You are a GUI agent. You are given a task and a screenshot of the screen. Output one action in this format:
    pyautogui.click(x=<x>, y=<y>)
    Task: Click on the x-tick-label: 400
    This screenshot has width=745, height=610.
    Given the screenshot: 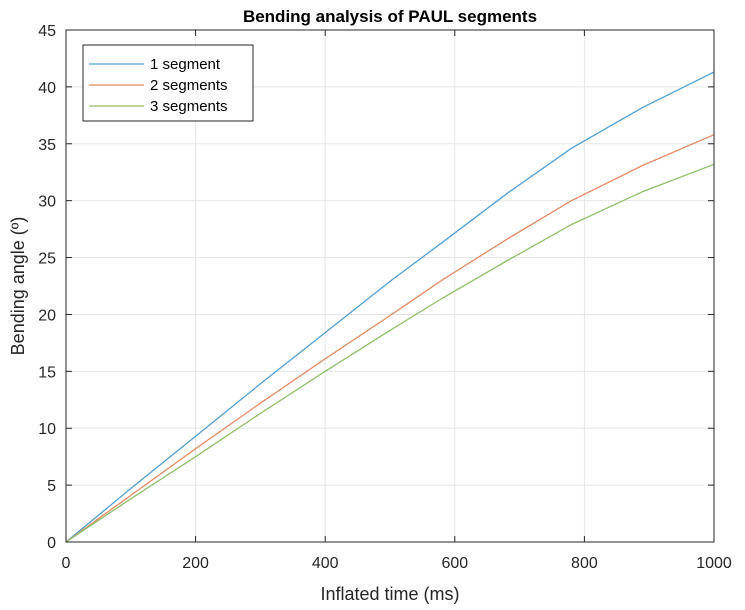 What is the action you would take?
    pyautogui.click(x=325, y=563)
    